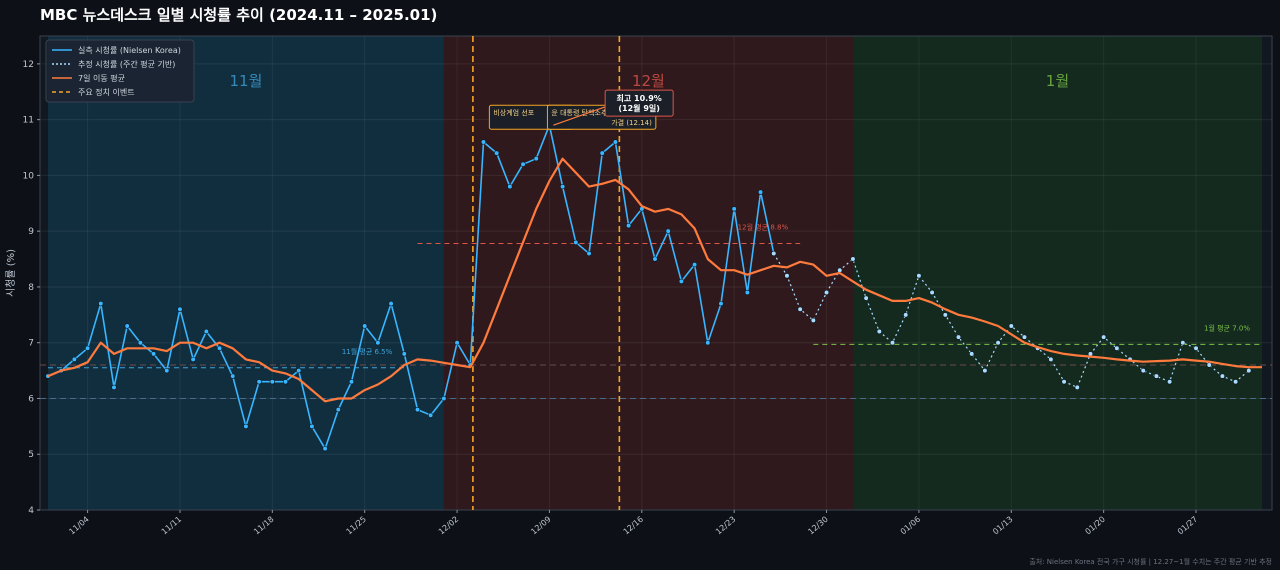  I want to click on month-average-label-3: 1월 평균 7.0%, so click(1227, 327).